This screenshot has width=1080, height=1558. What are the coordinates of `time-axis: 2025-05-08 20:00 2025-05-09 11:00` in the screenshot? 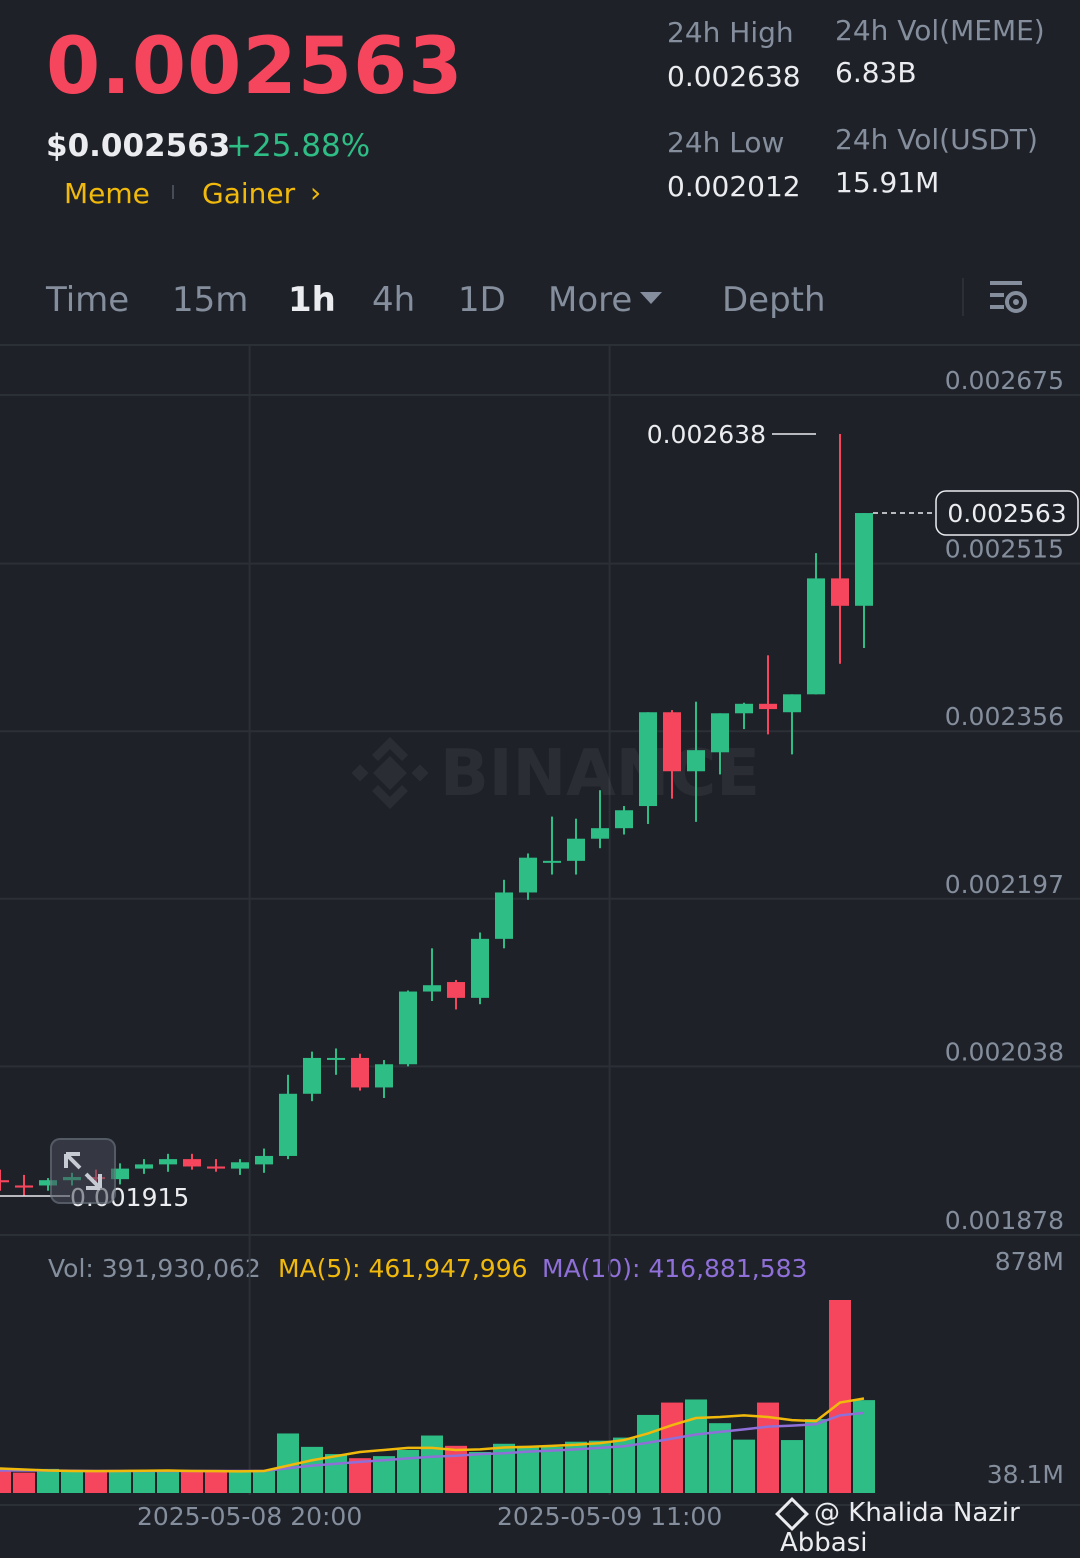 It's located at (429, 1516).